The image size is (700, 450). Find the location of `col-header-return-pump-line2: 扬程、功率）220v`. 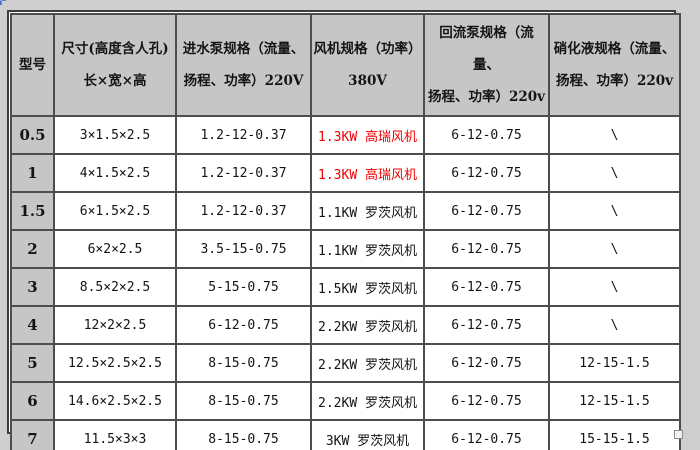

col-header-return-pump-line2: 扬程、功率）220v is located at coordinates (486, 97).